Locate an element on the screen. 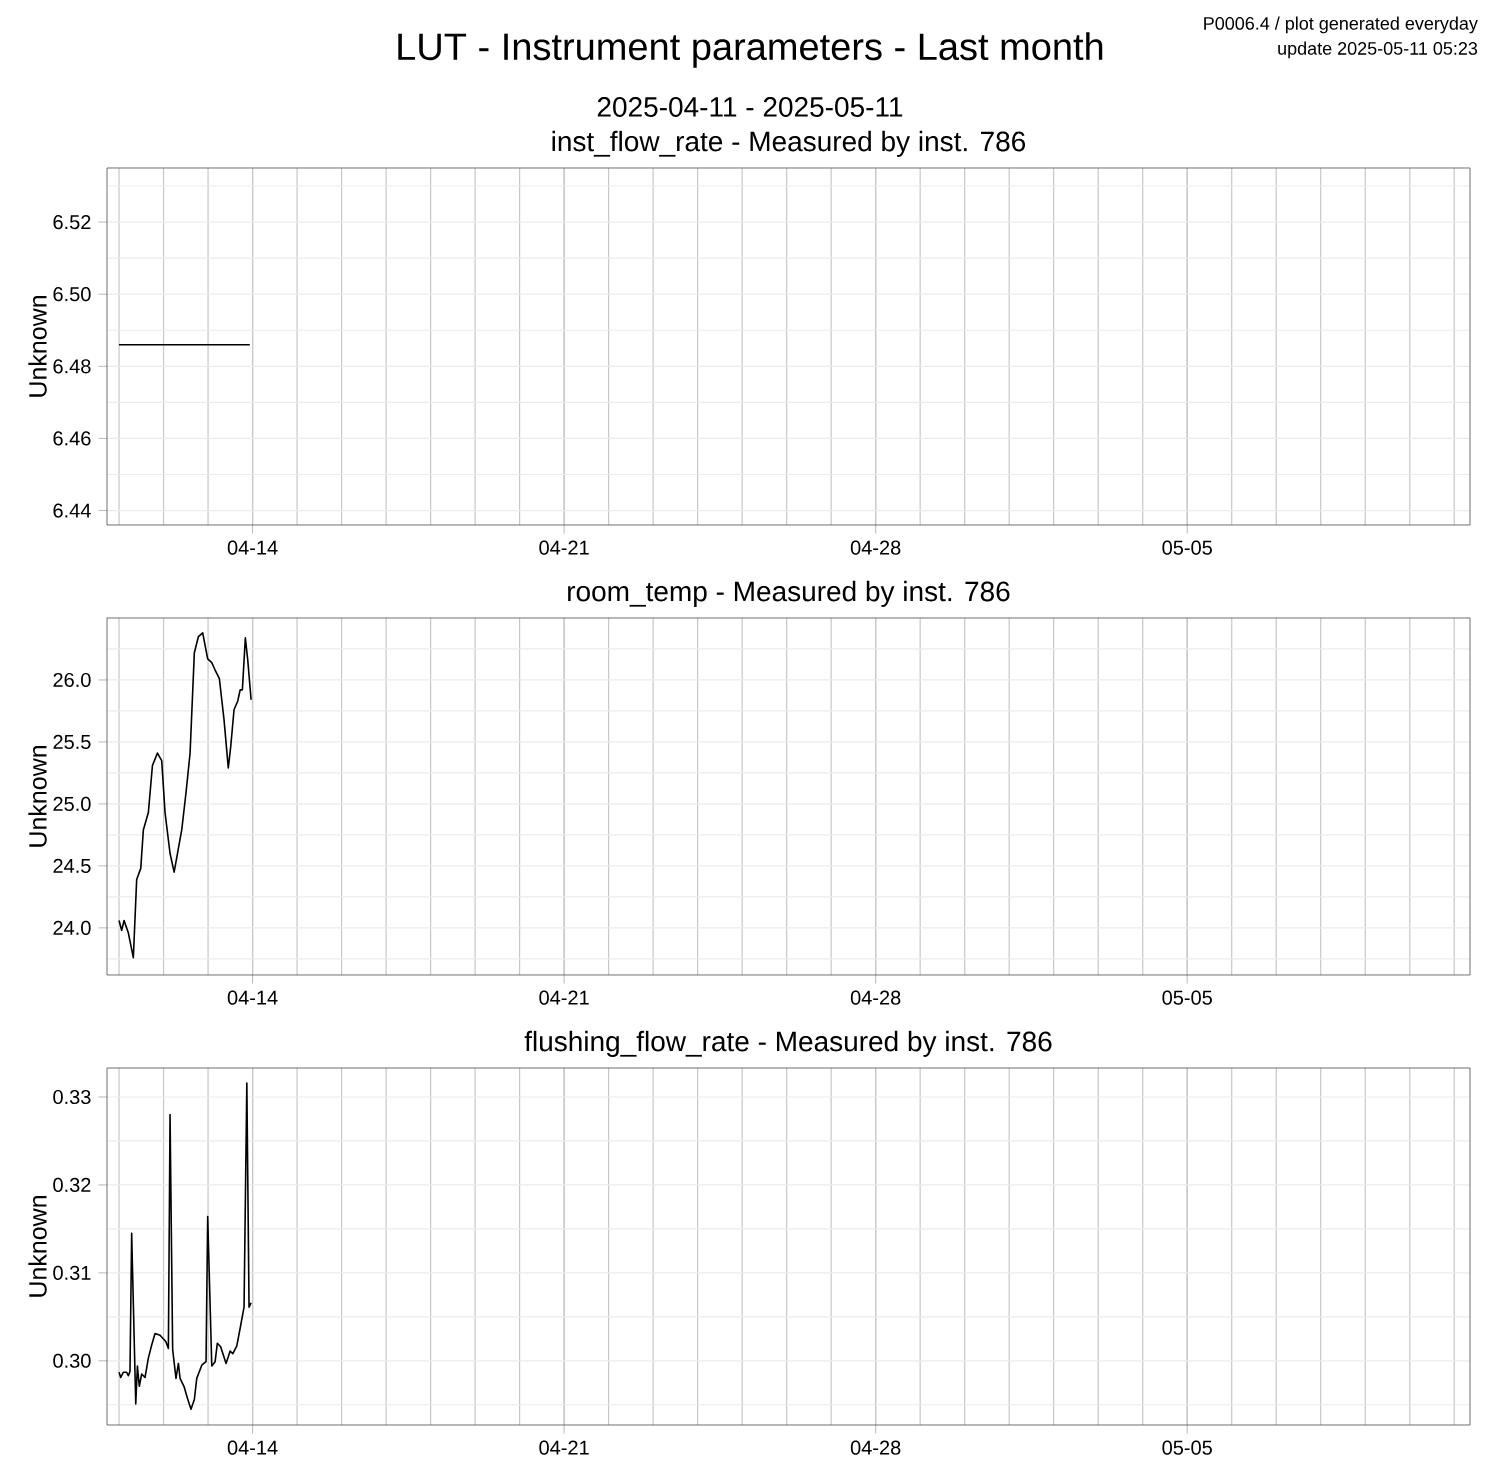 The image size is (1500, 1470). y-tick-label: 24.5 is located at coordinates (72, 865).